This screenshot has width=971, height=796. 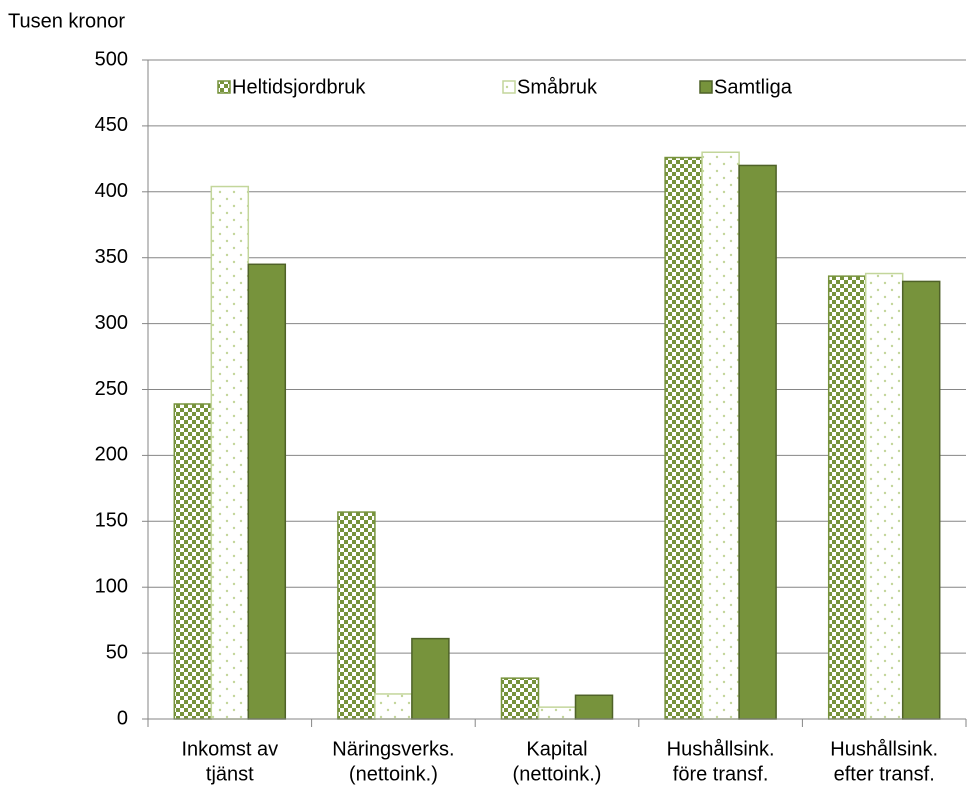 I want to click on x-tick-label: Inkomst av, so click(x=229, y=749).